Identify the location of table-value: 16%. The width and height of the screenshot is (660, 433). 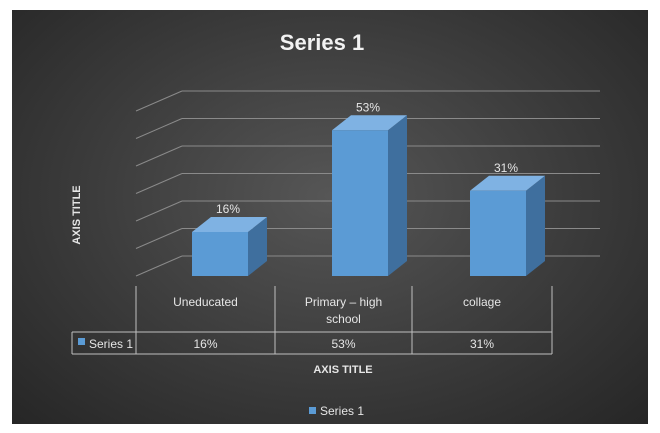
(205, 344).